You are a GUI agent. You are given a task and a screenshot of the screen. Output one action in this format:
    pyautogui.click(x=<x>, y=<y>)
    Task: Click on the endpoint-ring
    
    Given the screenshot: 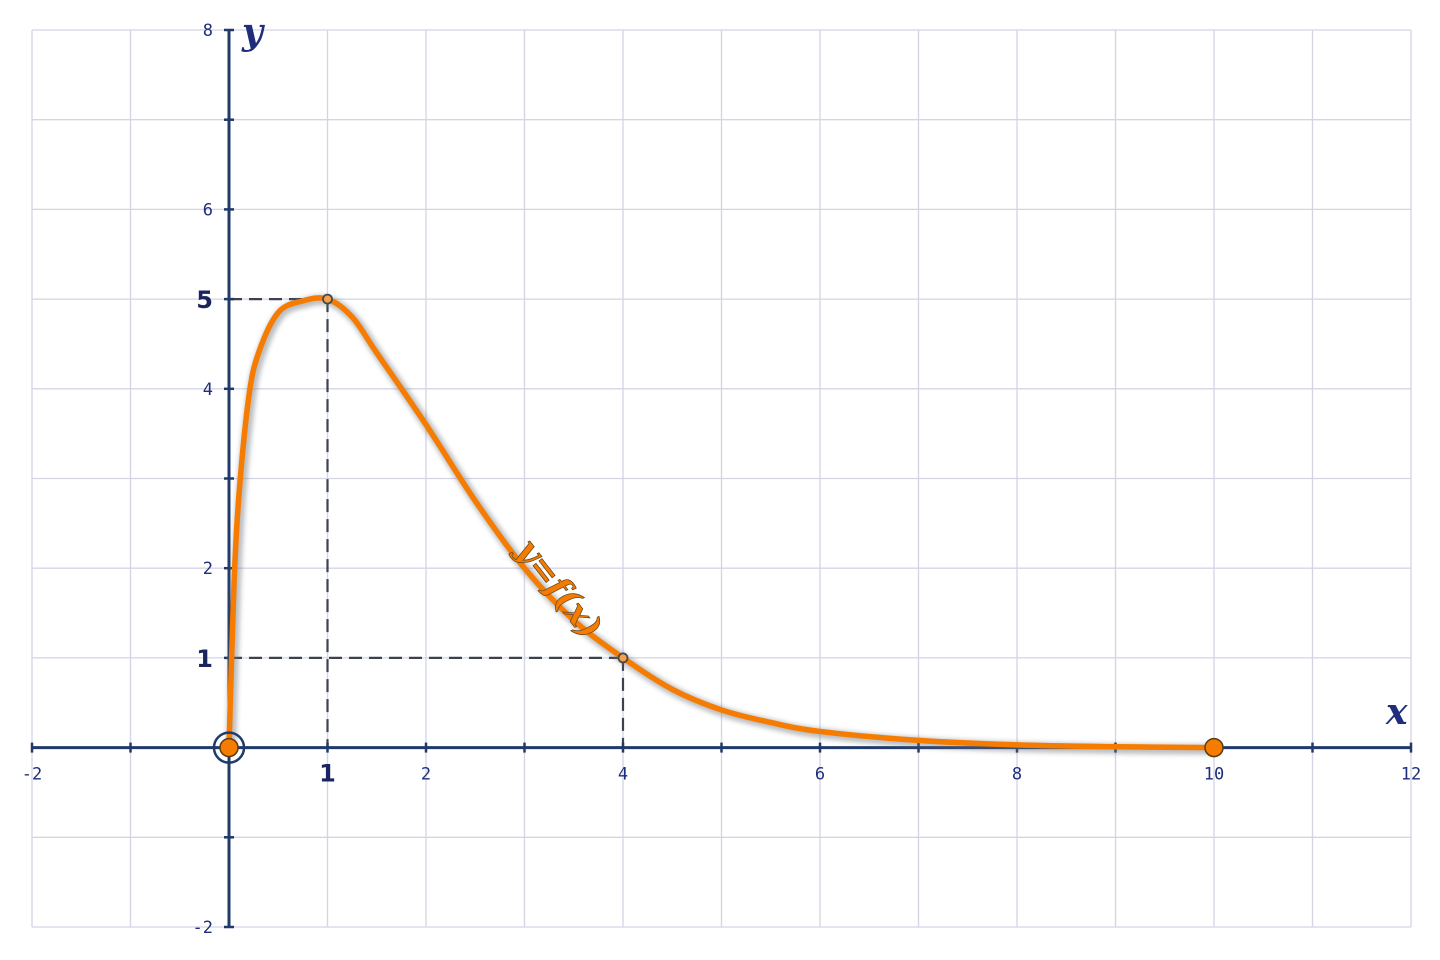 What is the action you would take?
    pyautogui.click(x=229, y=747)
    